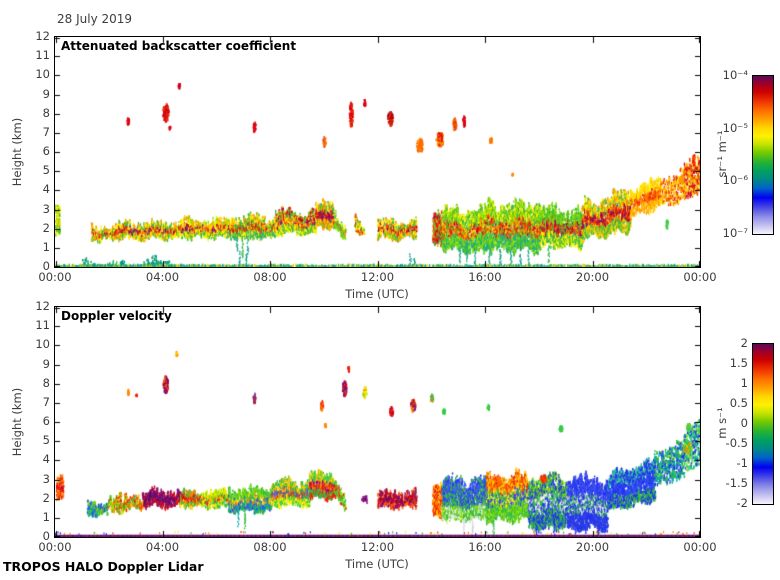  I want to click on colorbar-tick-label: -1, so click(742, 463).